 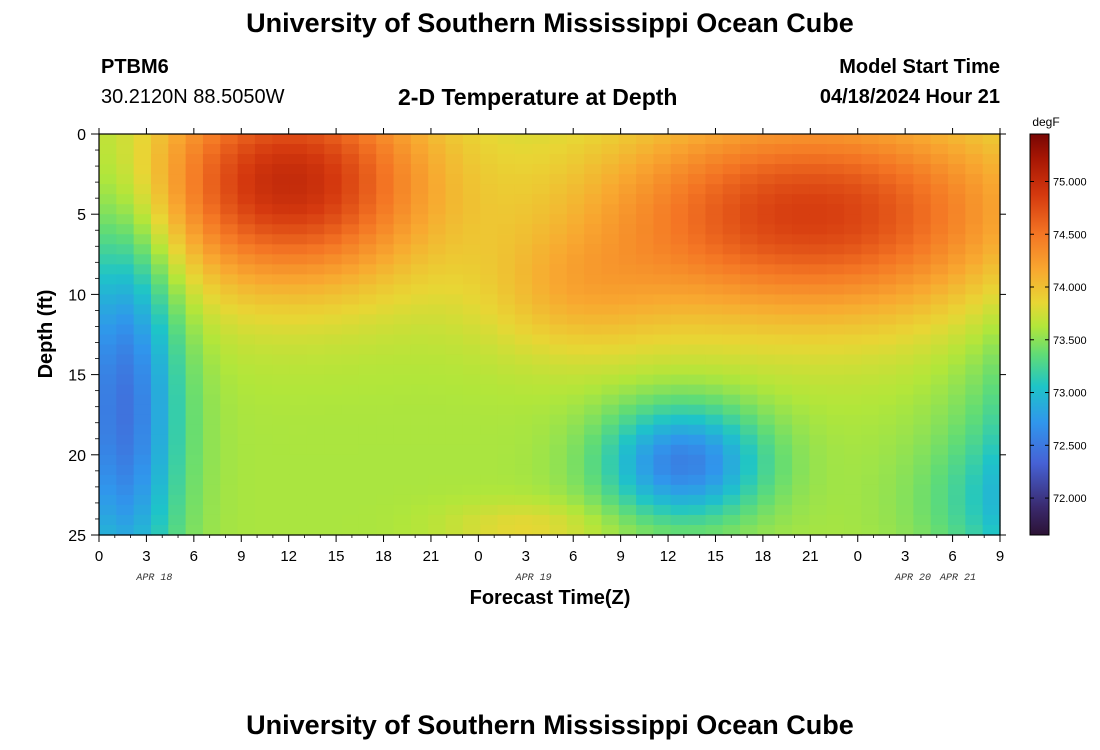 What do you see at coordinates (77, 295) in the screenshot?
I see `y-tick-label: 10` at bounding box center [77, 295].